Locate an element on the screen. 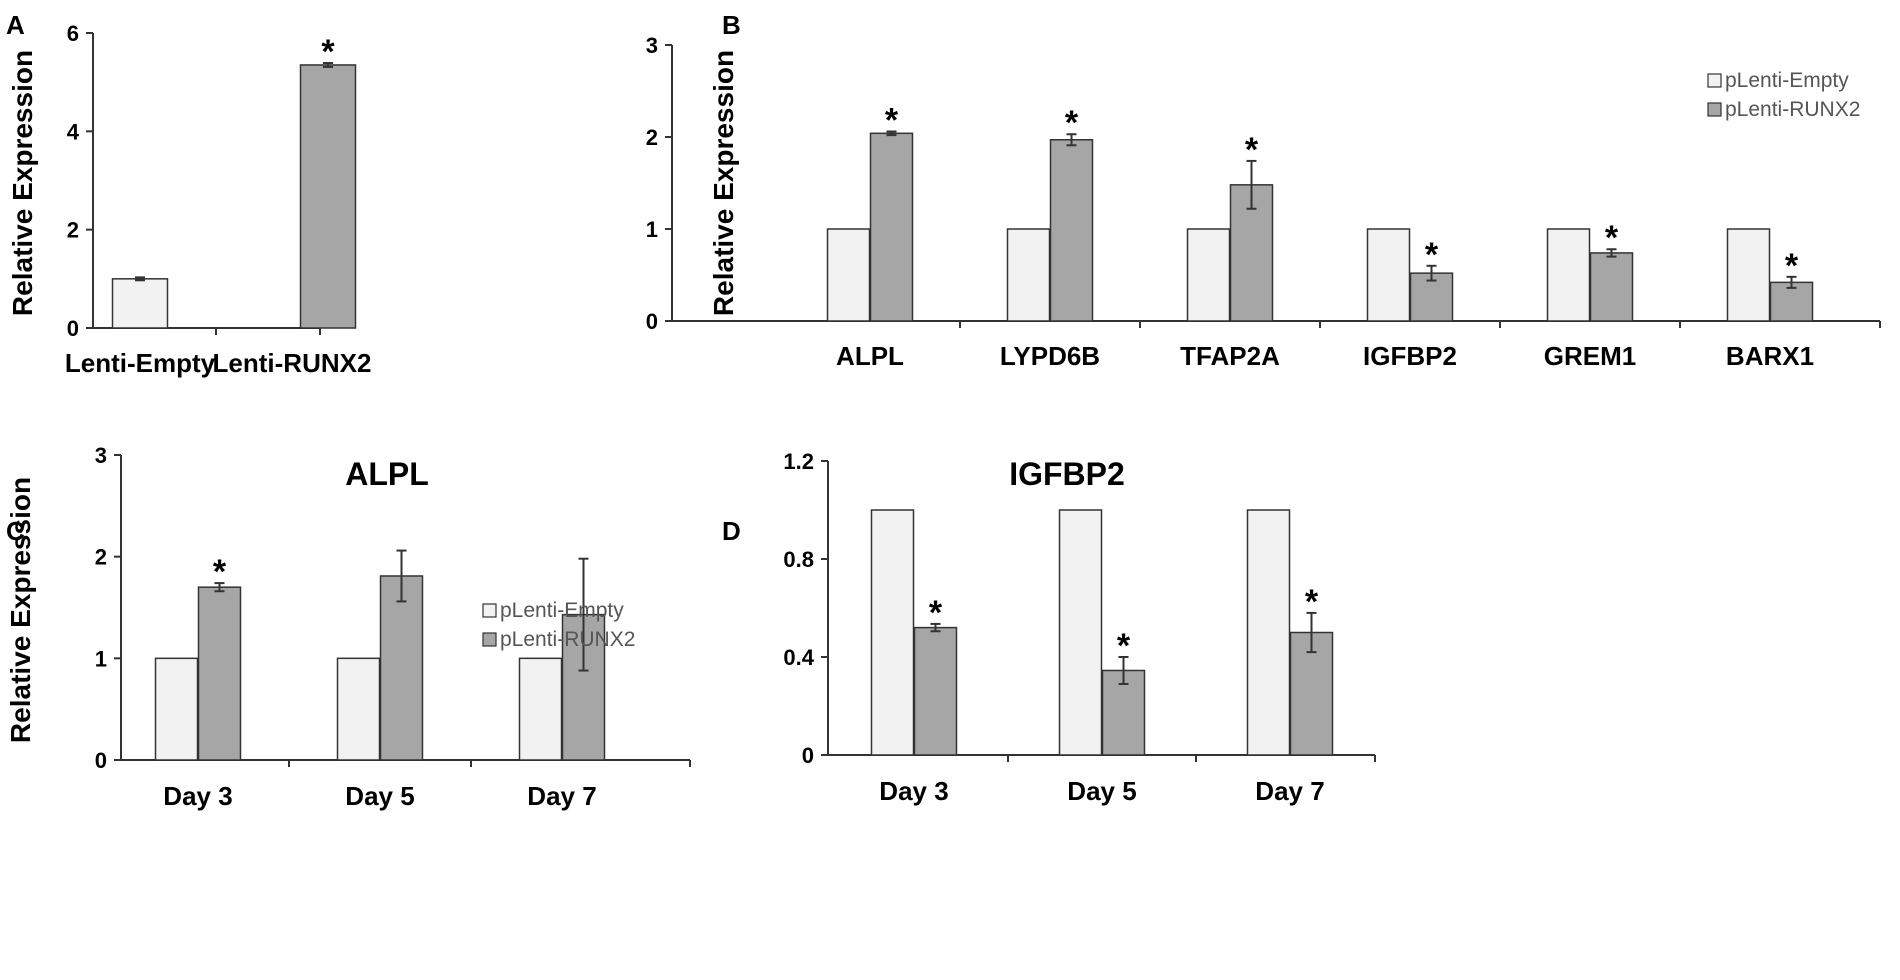  panel-letter-b: B is located at coordinates (731, 25).